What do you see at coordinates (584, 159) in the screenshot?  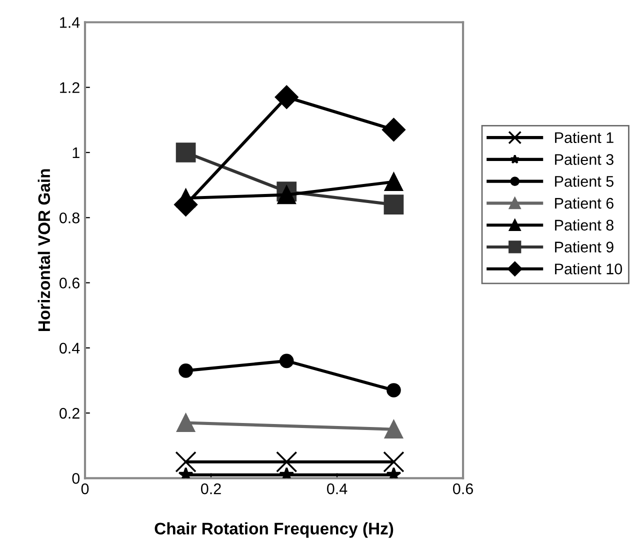 I see `legend-label: Patient 3` at bounding box center [584, 159].